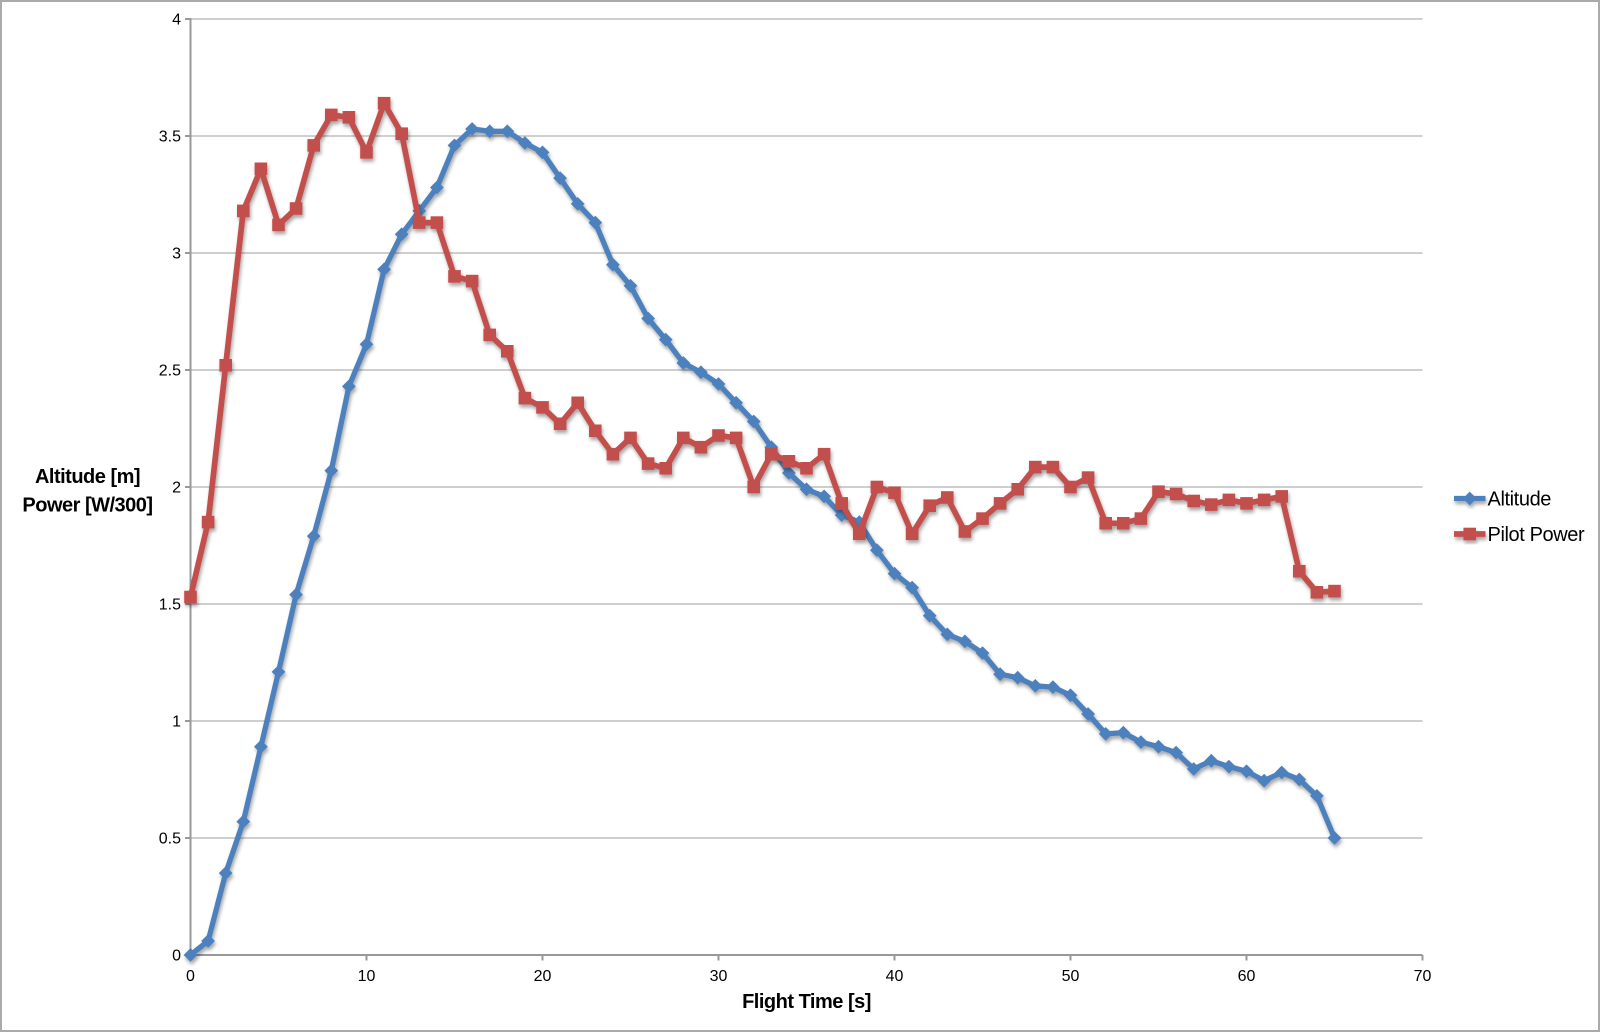 The image size is (1600, 1032). Describe the element at coordinates (170, 371) in the screenshot. I see `svg-text: 2.5` at that location.